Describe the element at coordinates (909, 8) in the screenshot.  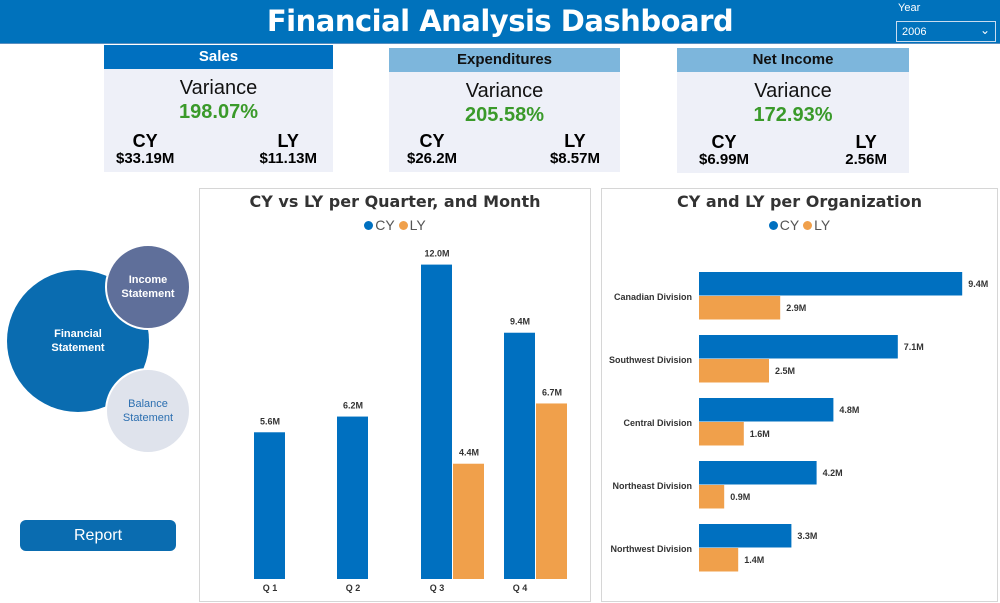
I see `year-label: Year` at that location.